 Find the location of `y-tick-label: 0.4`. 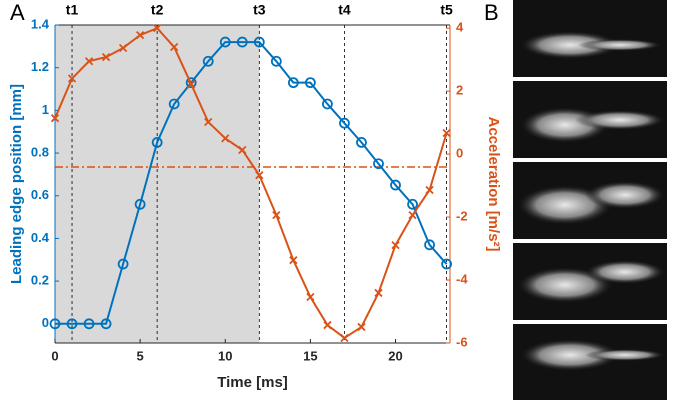

y-tick-label: 0.4 is located at coordinates (40, 237).